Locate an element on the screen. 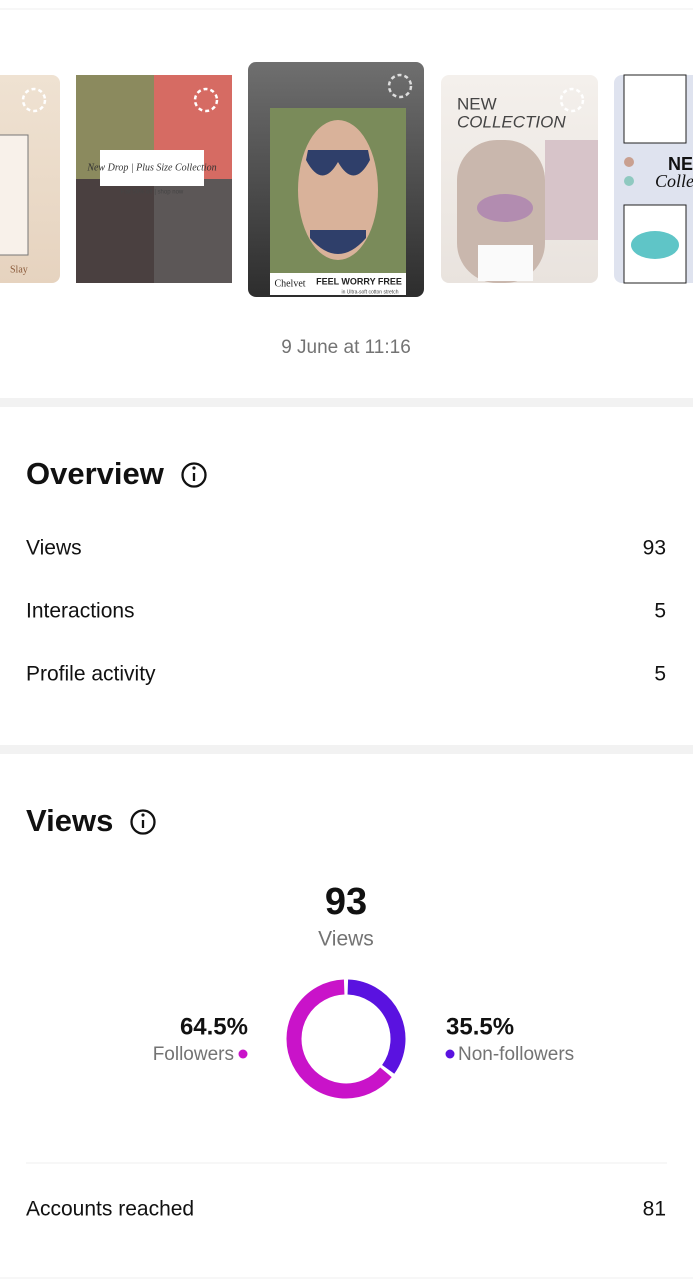  overview-list: Views 93 Interactions 5 Profile activity 5 is located at coordinates (346, 611).